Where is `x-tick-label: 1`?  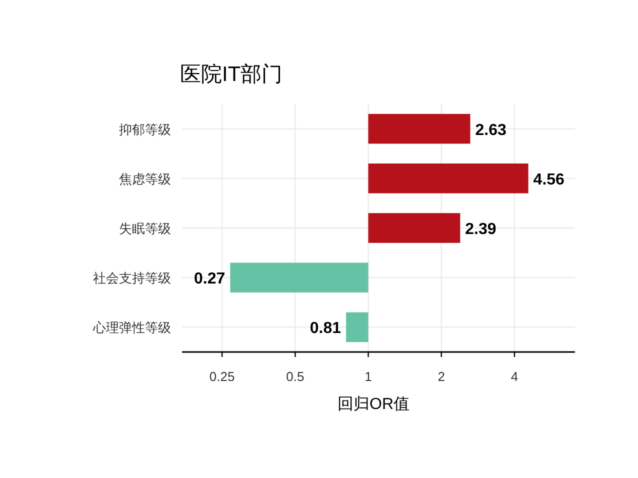 x-tick-label: 1 is located at coordinates (368, 376).